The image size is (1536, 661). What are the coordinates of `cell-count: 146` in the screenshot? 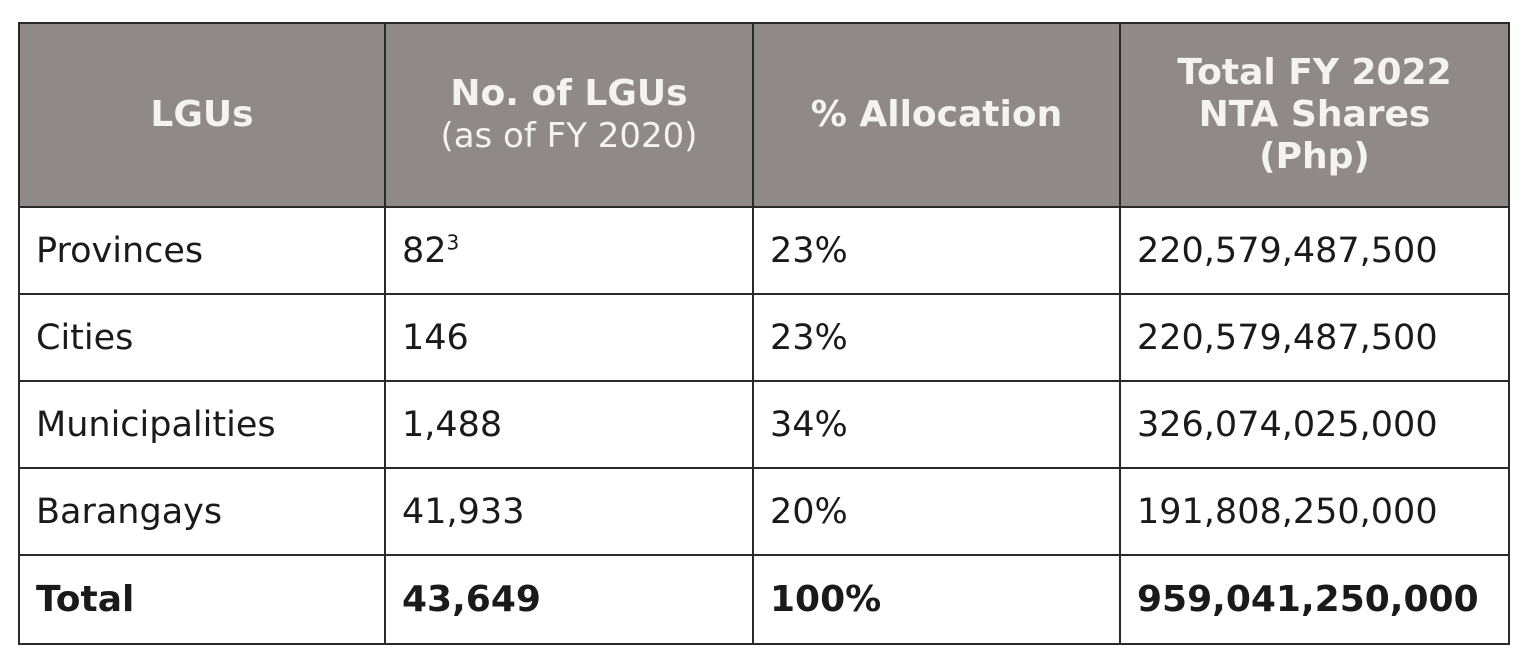 It's located at (569, 337).